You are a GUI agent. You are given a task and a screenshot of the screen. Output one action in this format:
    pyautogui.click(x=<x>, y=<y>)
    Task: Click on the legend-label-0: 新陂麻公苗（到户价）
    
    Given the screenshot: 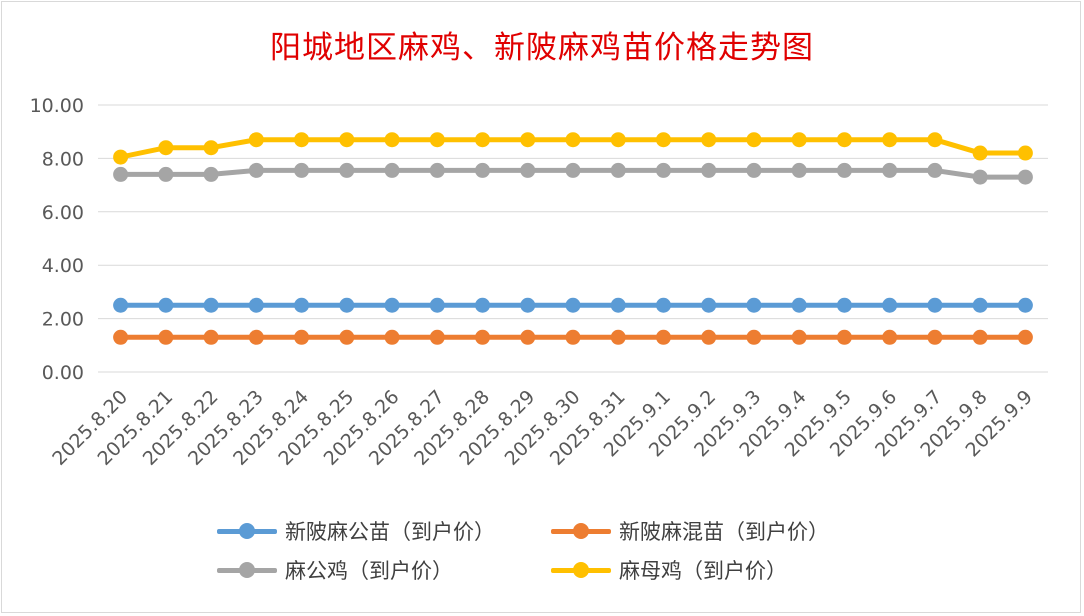 What is the action you would take?
    pyautogui.click(x=390, y=532)
    